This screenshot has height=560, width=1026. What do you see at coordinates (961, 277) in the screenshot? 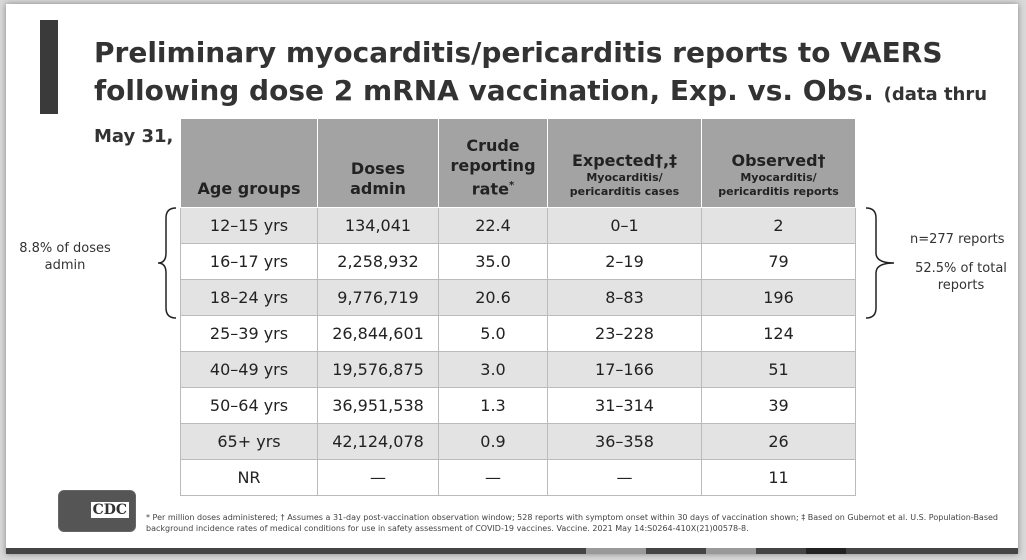
I see `right-note-share: 52.5% of total reports` at bounding box center [961, 277].